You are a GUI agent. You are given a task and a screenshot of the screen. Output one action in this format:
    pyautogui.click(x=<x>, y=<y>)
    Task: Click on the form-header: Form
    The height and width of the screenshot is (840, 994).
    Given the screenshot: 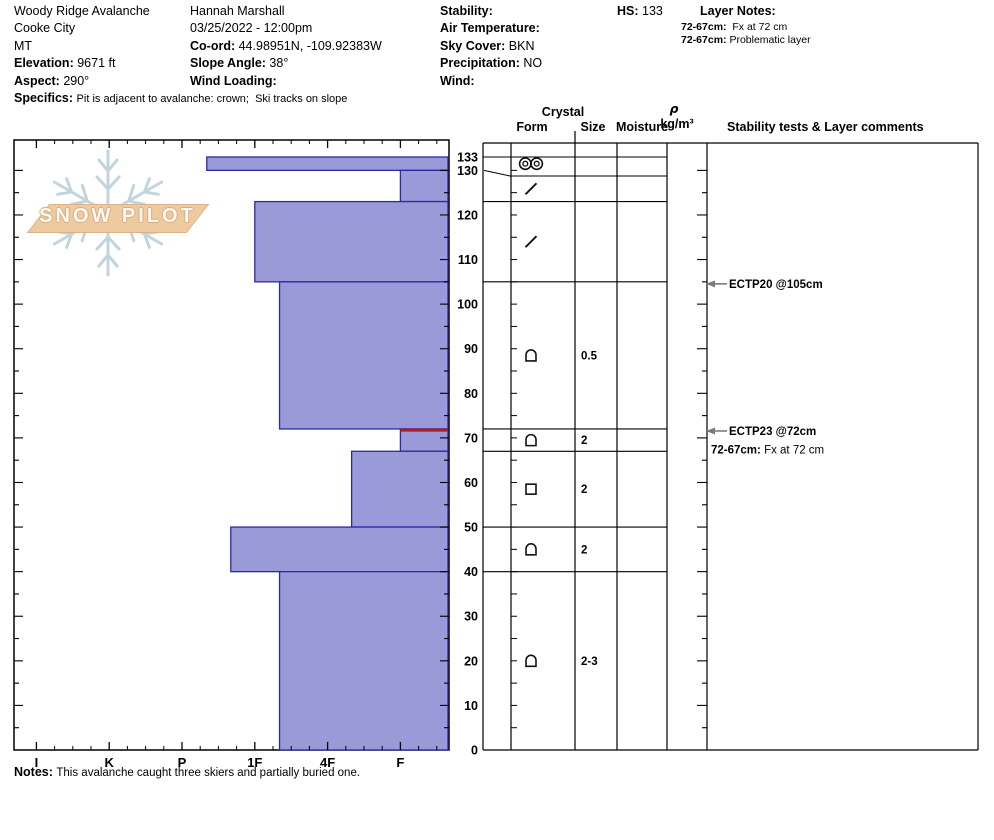 What is the action you would take?
    pyautogui.click(x=532, y=127)
    